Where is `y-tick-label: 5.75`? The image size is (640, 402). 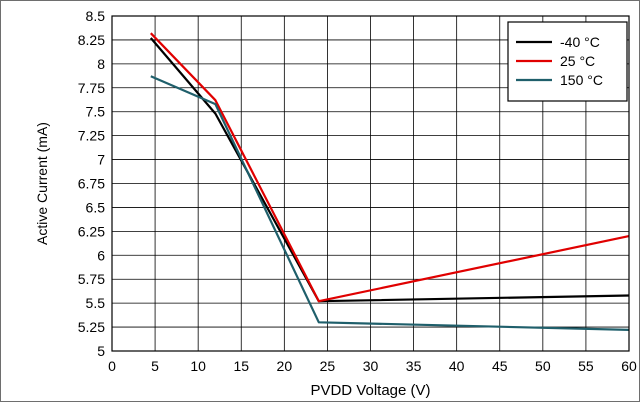 y-tick-label: 5.75 is located at coordinates (91, 279).